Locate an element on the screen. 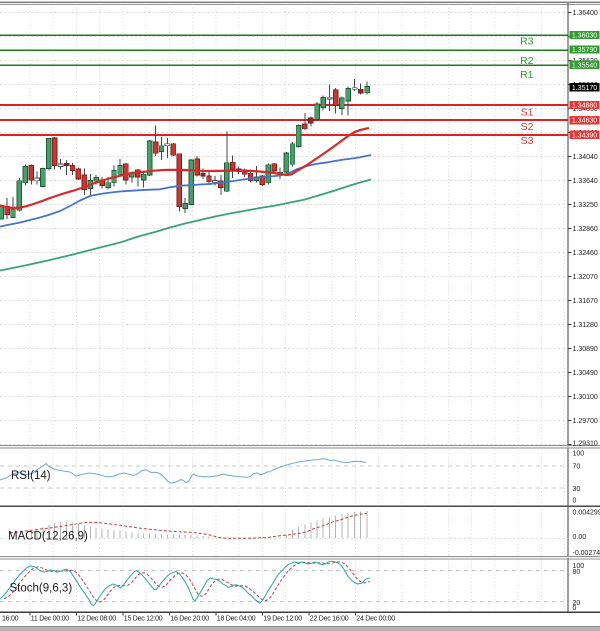 The width and height of the screenshot is (600, 631). svg-text: 1.34630 is located at coordinates (584, 121).